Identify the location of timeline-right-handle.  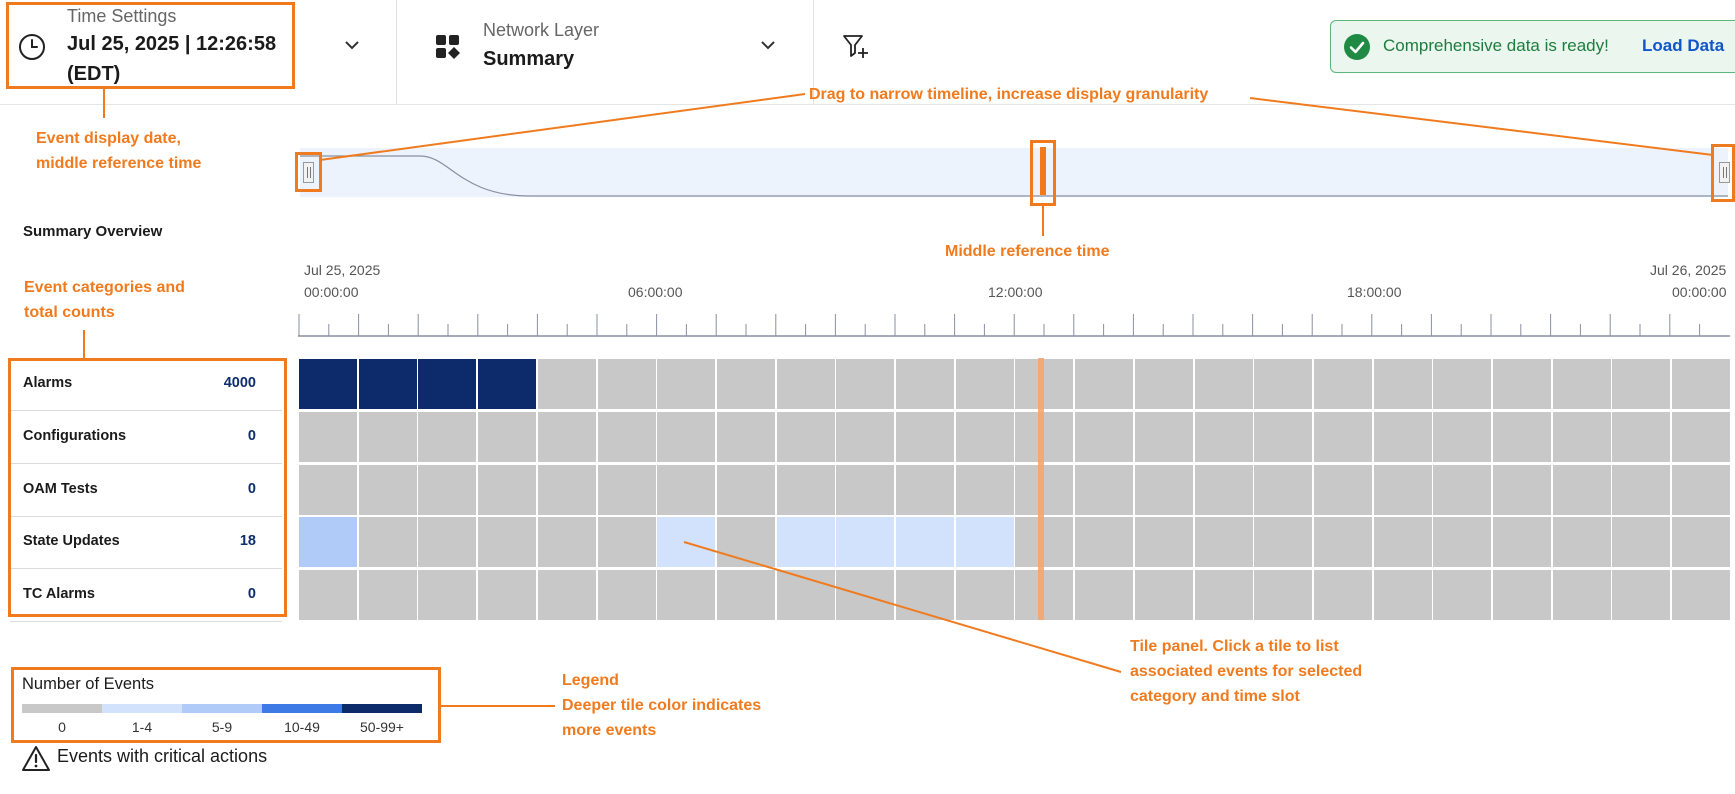
(1724, 172).